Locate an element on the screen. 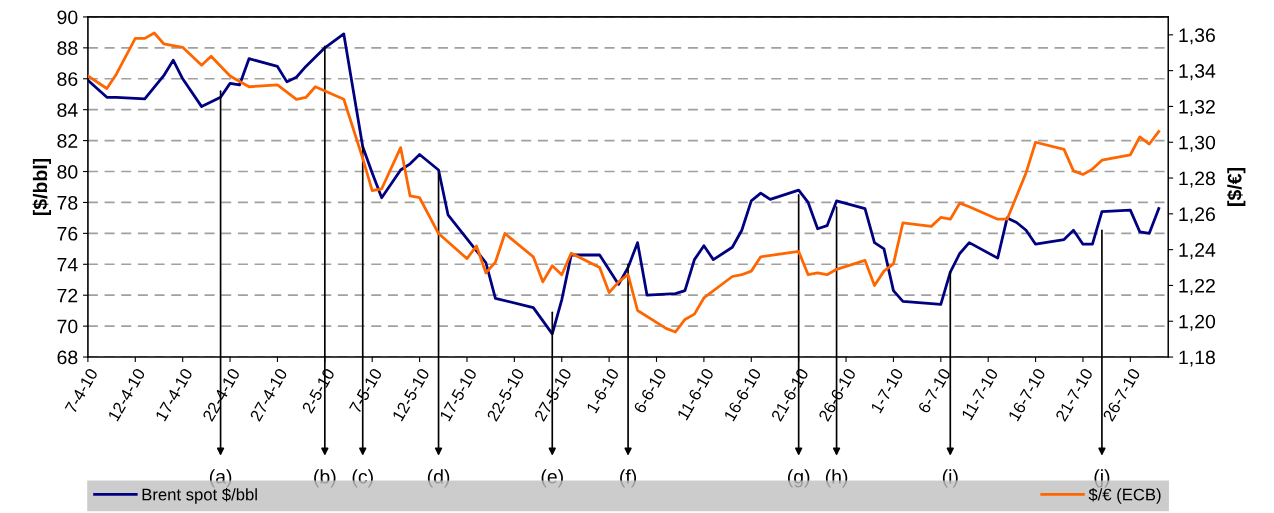  y2-tick-label: 1,22 is located at coordinates (1197, 286).